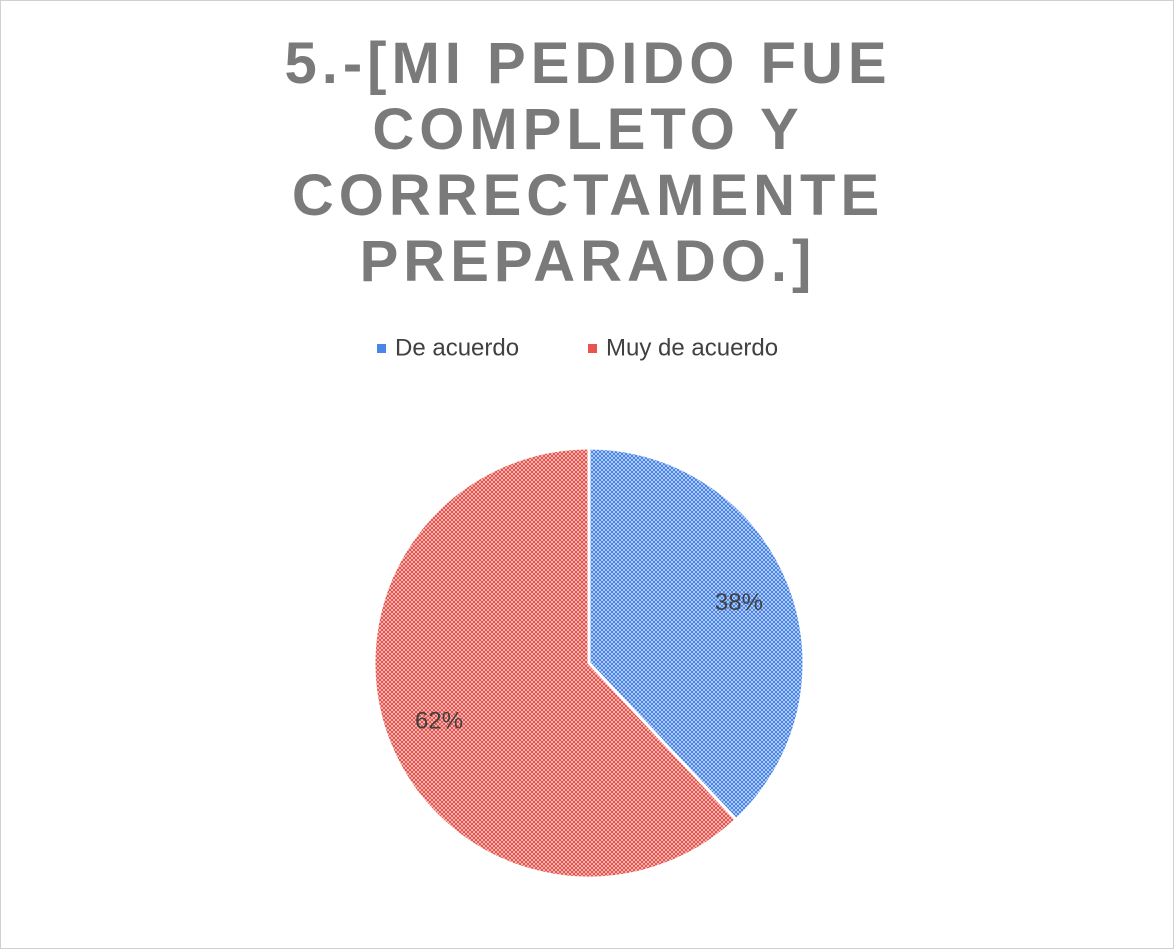 The image size is (1174, 949). What do you see at coordinates (457, 347) in the screenshot?
I see `legend-label: De acuerdo` at bounding box center [457, 347].